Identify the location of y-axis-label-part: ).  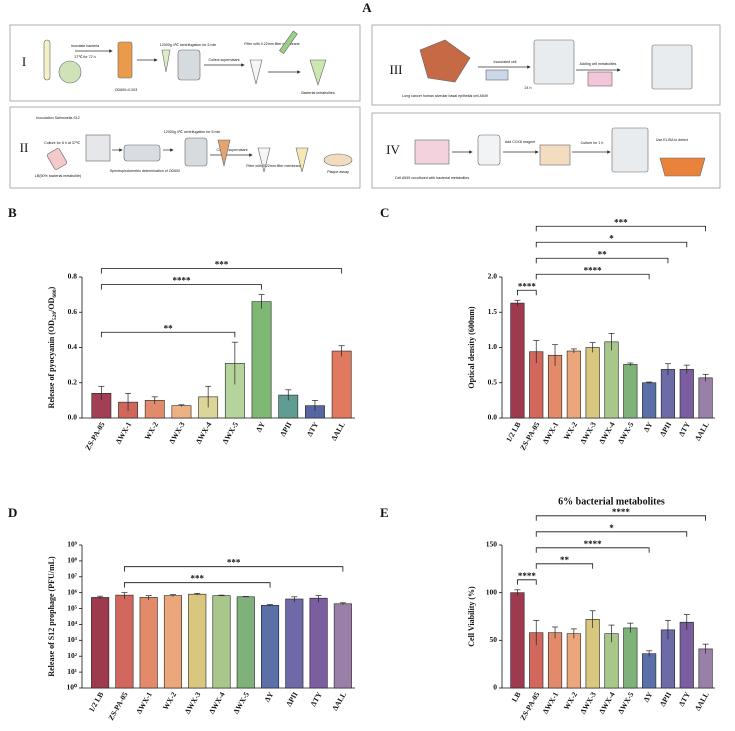
(51, 287).